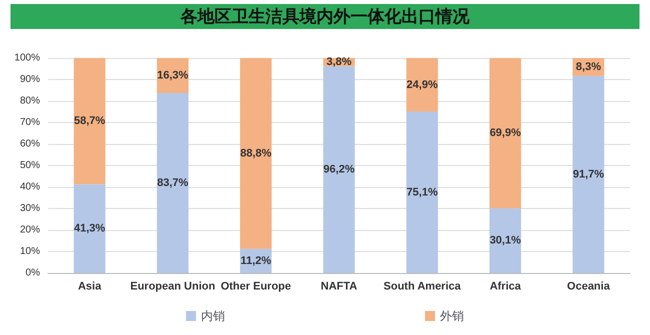 The image size is (650, 335). Describe the element at coordinates (339, 286) in the screenshot. I see `x-tick-label: NAFTA` at that location.